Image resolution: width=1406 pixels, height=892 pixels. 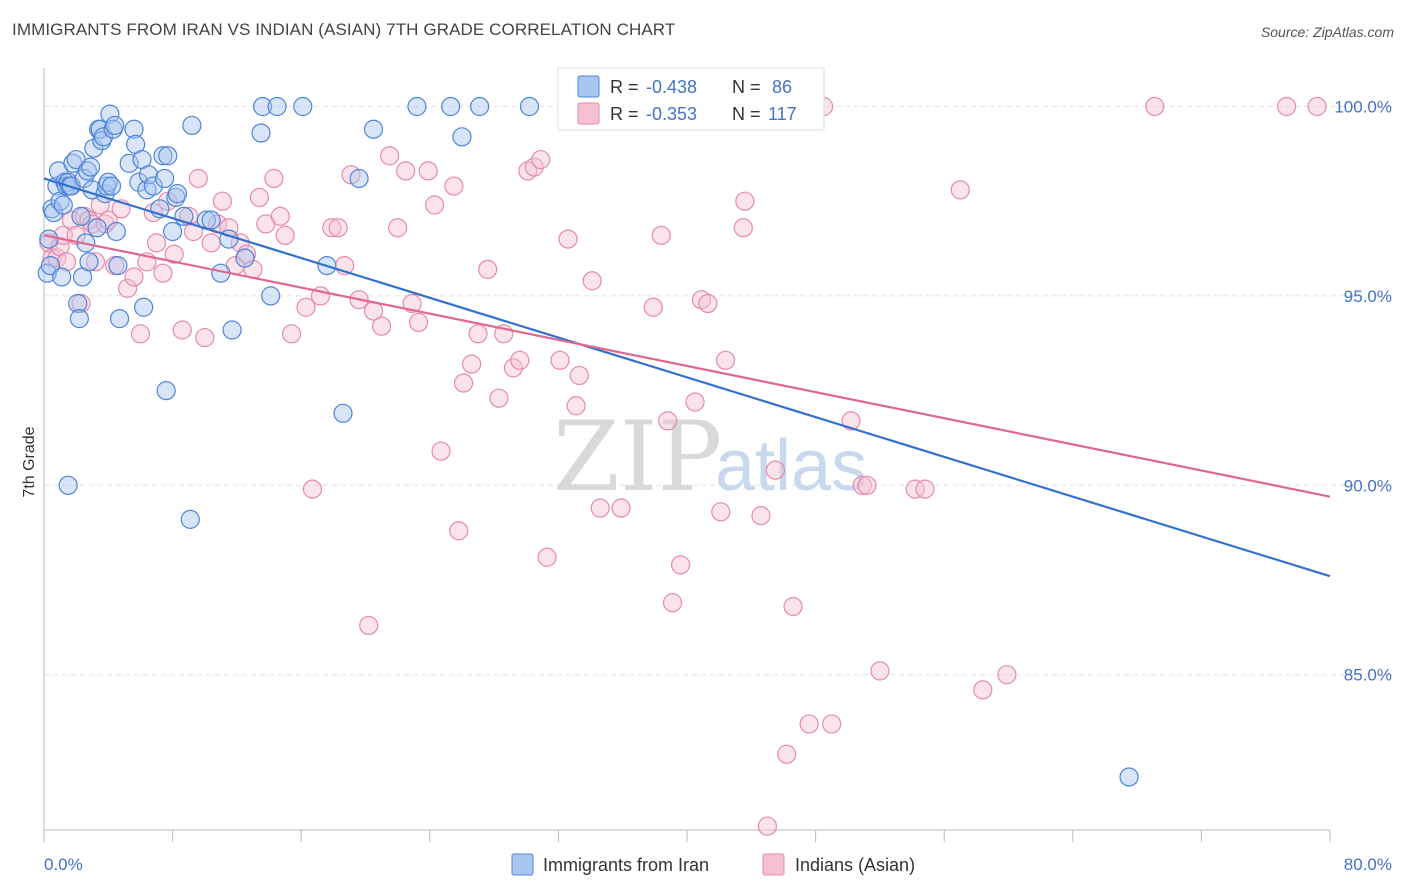 What do you see at coordinates (713, 864) in the screenshot?
I see `bottom-legend: Immigrants from Iran Indians (Asian)` at bounding box center [713, 864].